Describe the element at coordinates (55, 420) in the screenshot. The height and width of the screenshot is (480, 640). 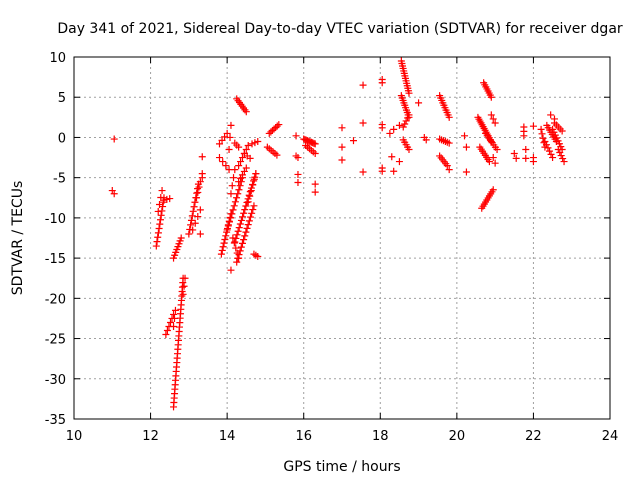
I see `y-tick-label: -35` at that location.